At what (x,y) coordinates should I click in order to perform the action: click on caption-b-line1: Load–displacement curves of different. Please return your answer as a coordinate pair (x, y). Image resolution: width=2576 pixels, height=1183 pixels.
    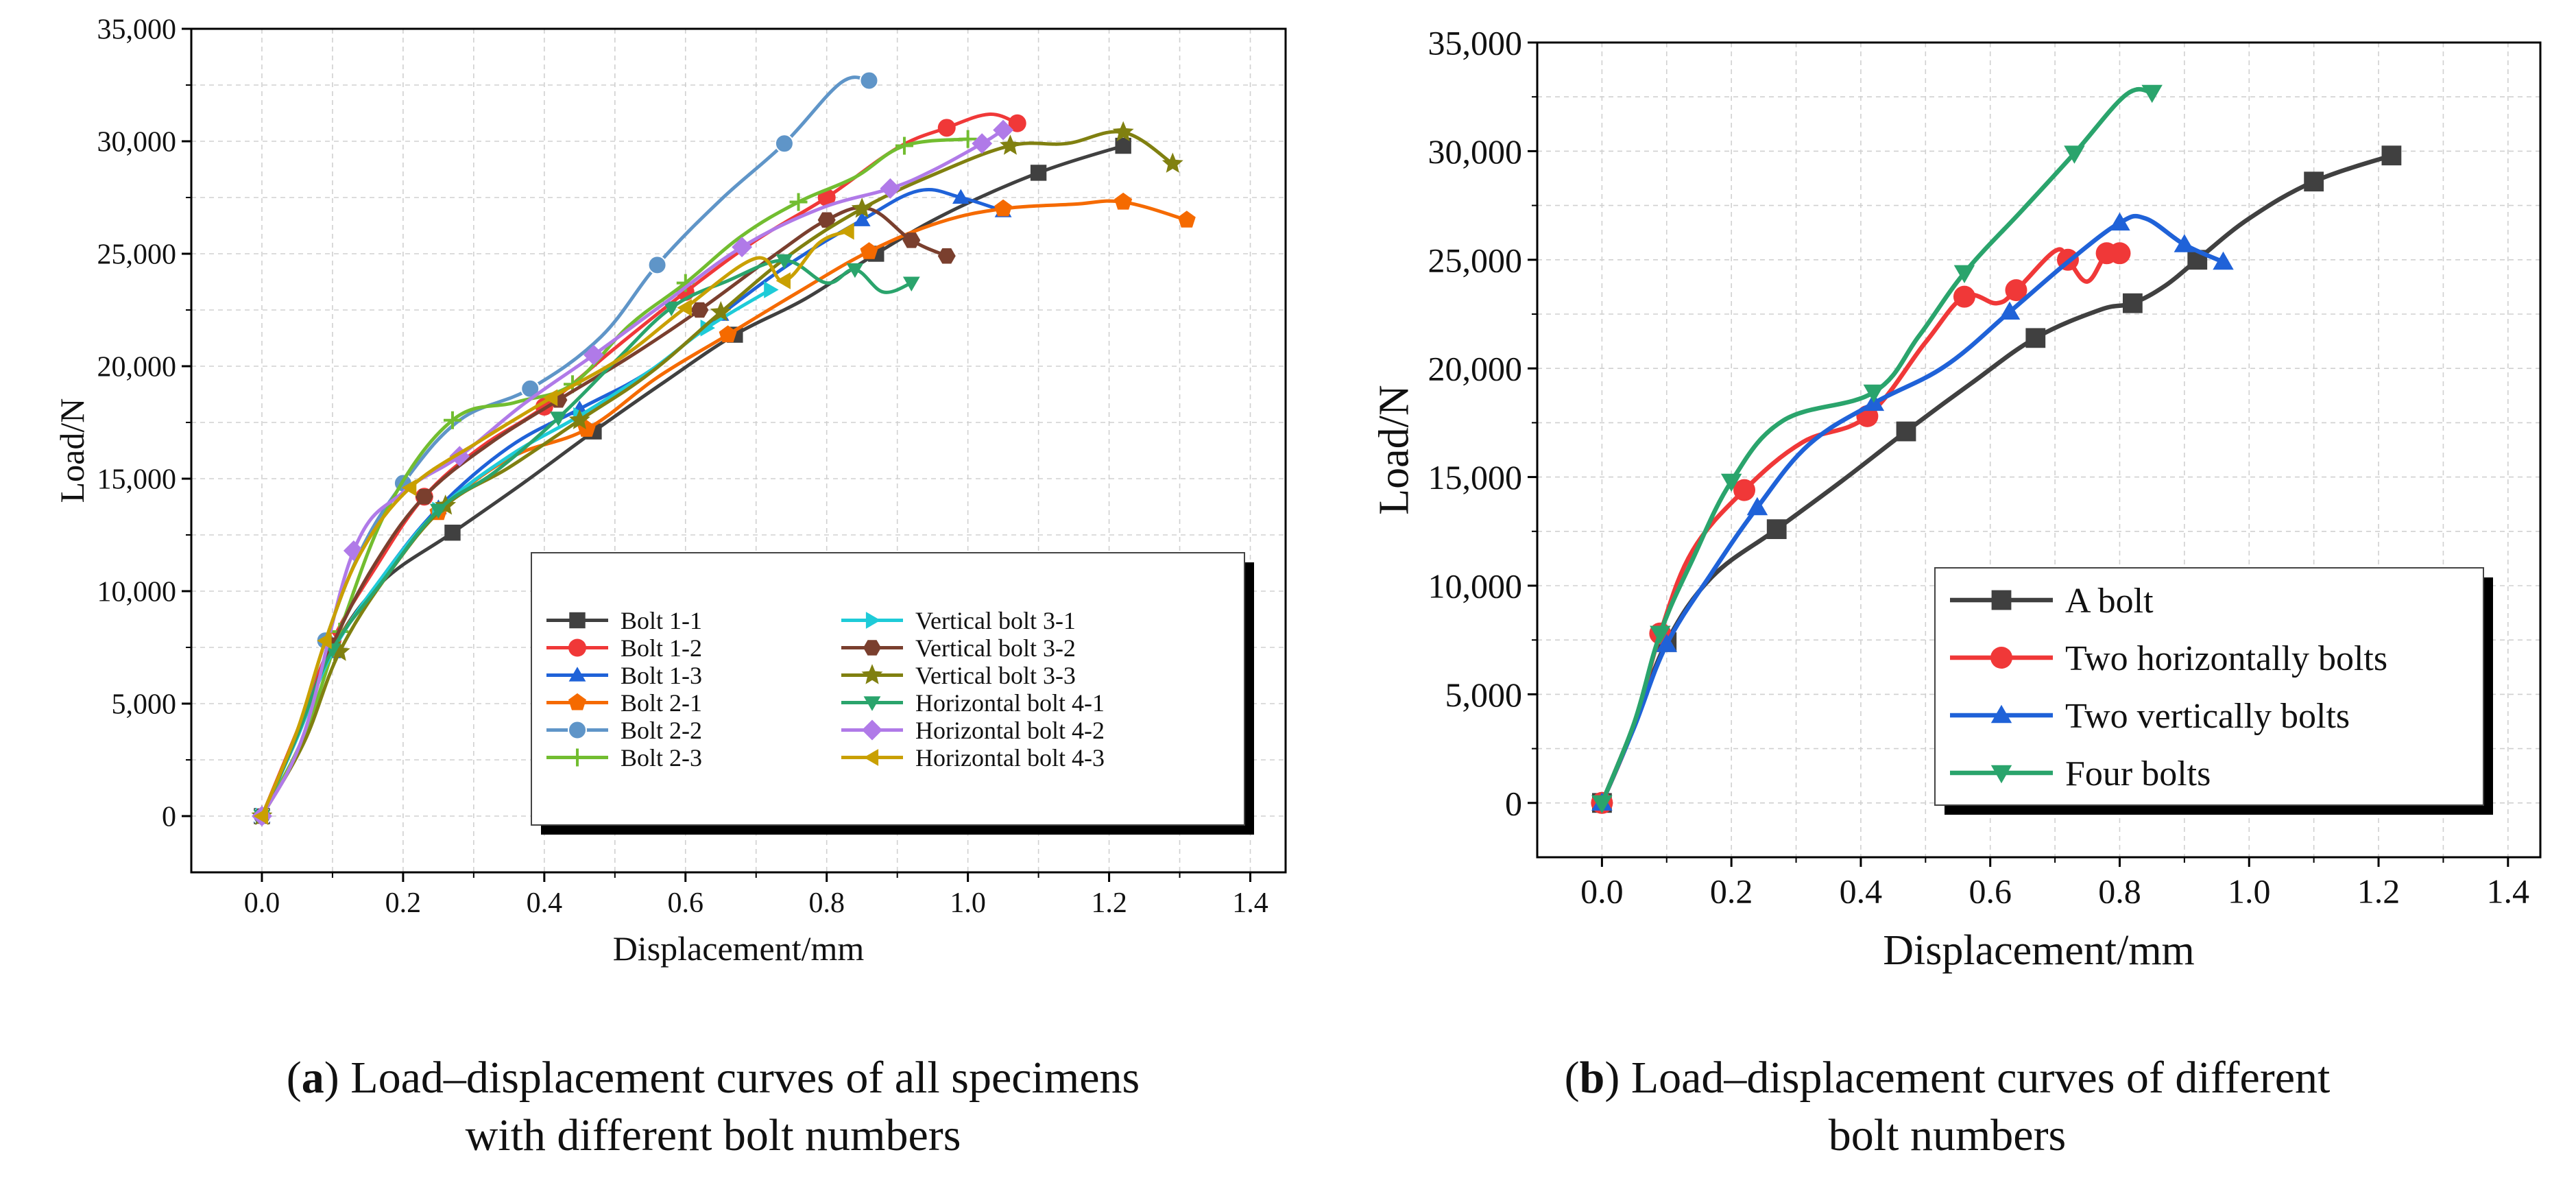
    Looking at the image, I should click on (1981, 1078).